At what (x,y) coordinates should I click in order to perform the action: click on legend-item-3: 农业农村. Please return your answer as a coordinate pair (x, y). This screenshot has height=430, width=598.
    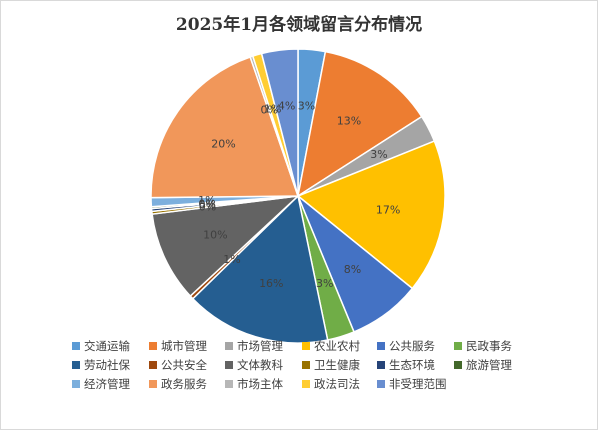
    Looking at the image, I should click on (339, 345).